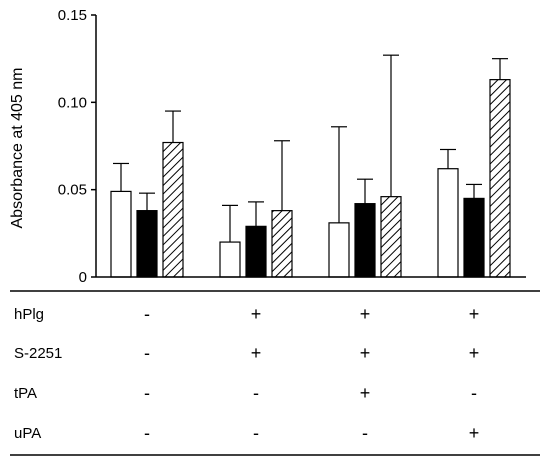 The image size is (550, 464). I want to click on y-tick-label: 0.05, so click(72, 190).